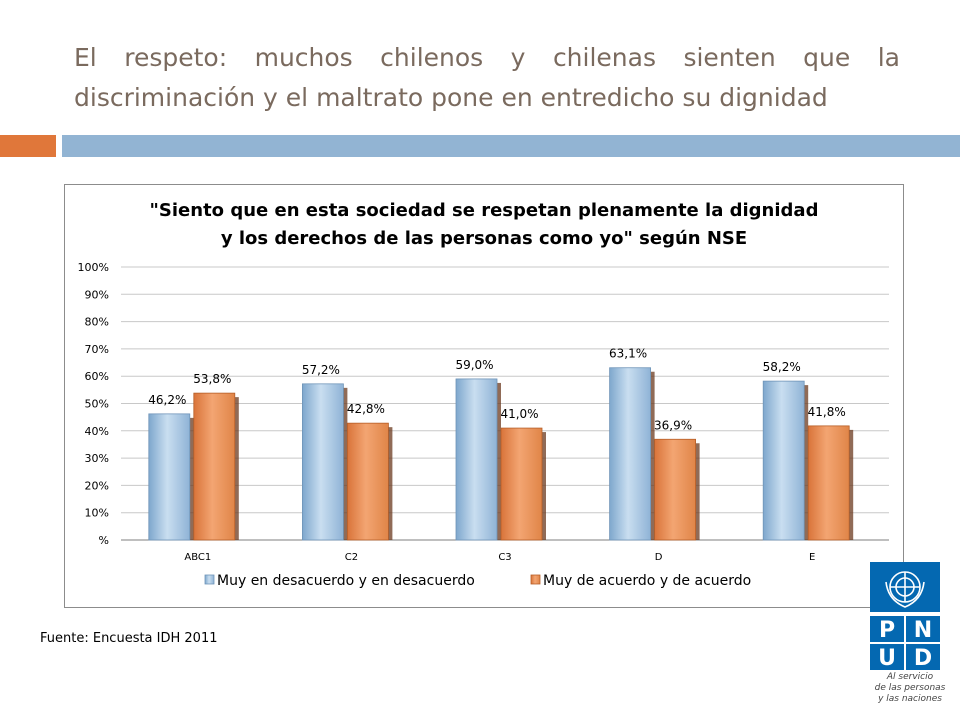 This screenshot has width=960, height=720. I want to click on pnud-logo: P N U D, so click(905, 616).